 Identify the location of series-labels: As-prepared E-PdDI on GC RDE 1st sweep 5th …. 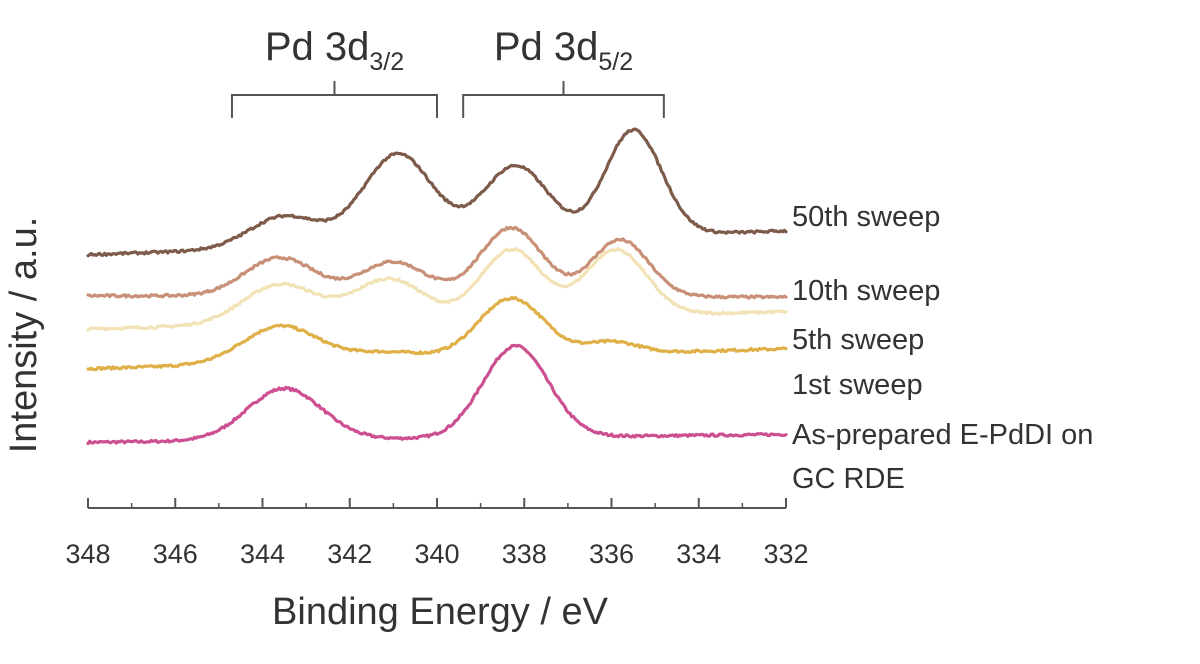
(942, 348).